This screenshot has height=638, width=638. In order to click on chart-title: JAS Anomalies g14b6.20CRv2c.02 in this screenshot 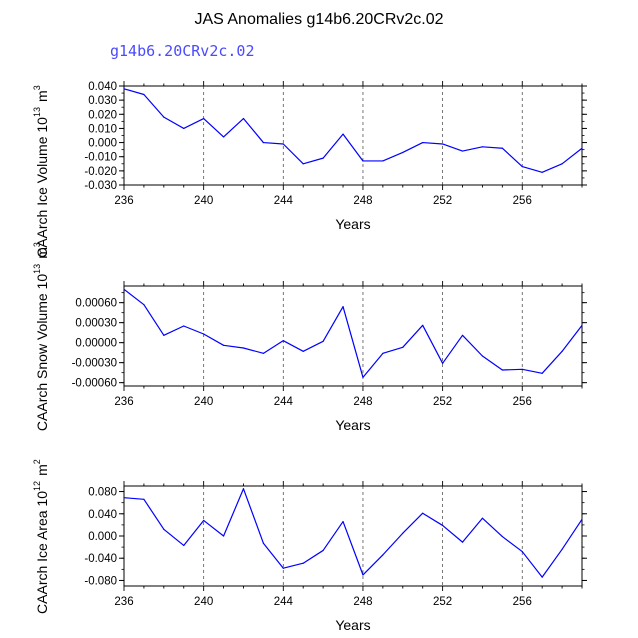, I will do `click(318, 19)`.